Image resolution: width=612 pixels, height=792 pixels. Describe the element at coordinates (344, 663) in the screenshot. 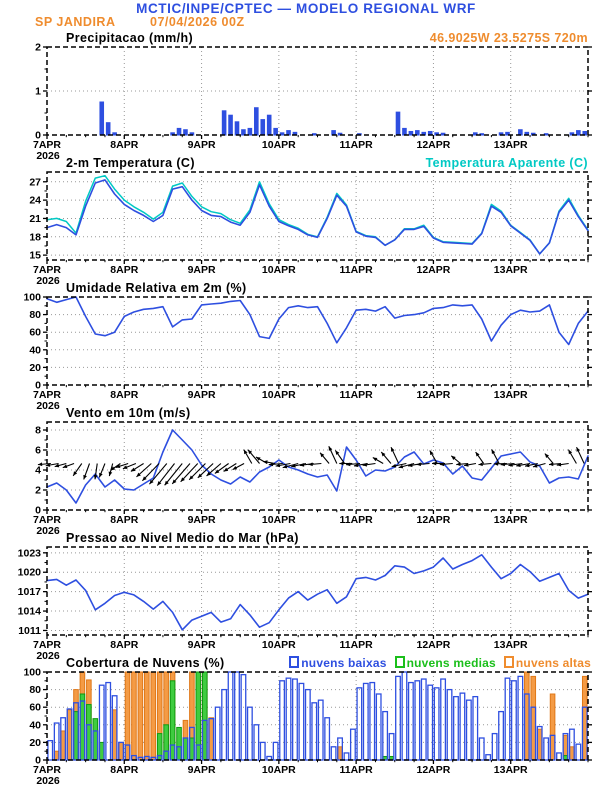

I see `legend-label-nuvens-baixas: nuvens baixas` at that location.